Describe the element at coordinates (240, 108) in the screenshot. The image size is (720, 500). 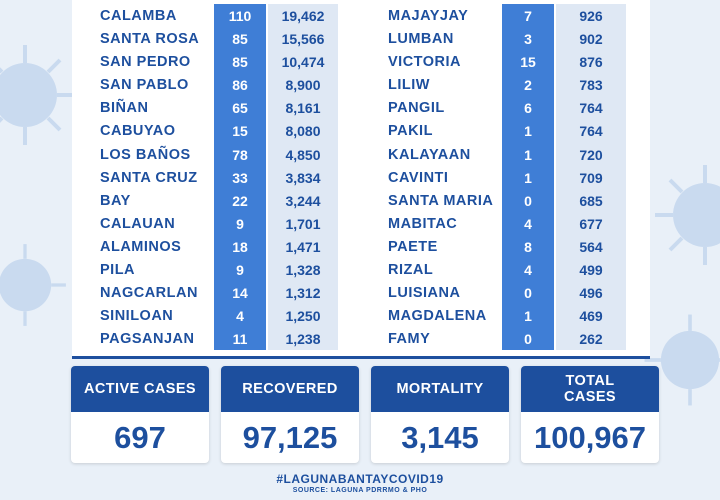
I see `active-count: 65` at that location.